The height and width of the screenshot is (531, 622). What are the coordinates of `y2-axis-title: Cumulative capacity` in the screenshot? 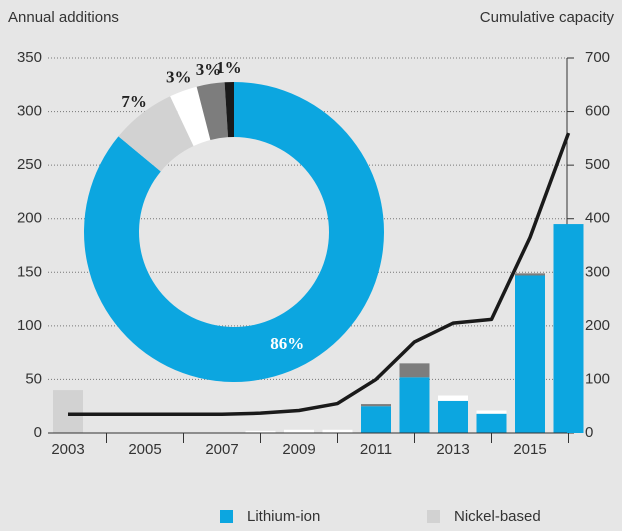 It's located at (547, 17).